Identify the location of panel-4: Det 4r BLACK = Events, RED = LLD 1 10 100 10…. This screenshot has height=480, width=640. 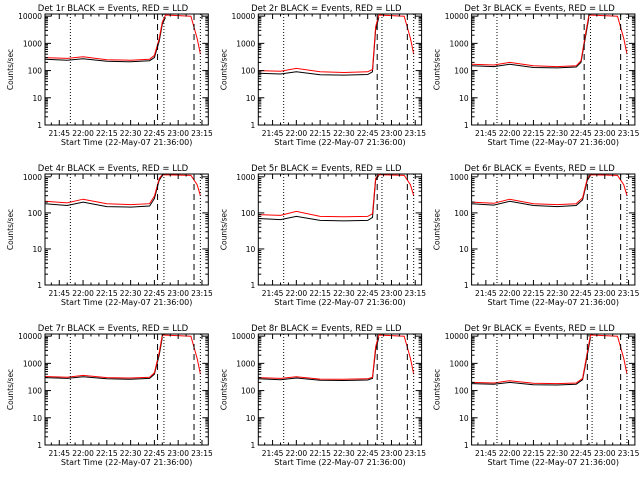
(109, 235).